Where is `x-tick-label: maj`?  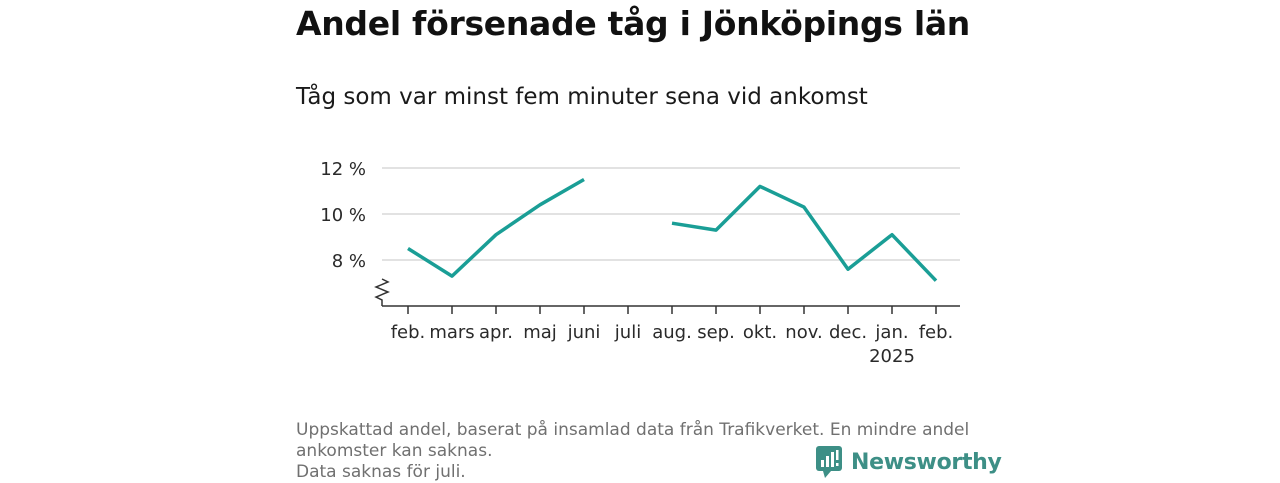 x-tick-label: maj is located at coordinates (540, 332).